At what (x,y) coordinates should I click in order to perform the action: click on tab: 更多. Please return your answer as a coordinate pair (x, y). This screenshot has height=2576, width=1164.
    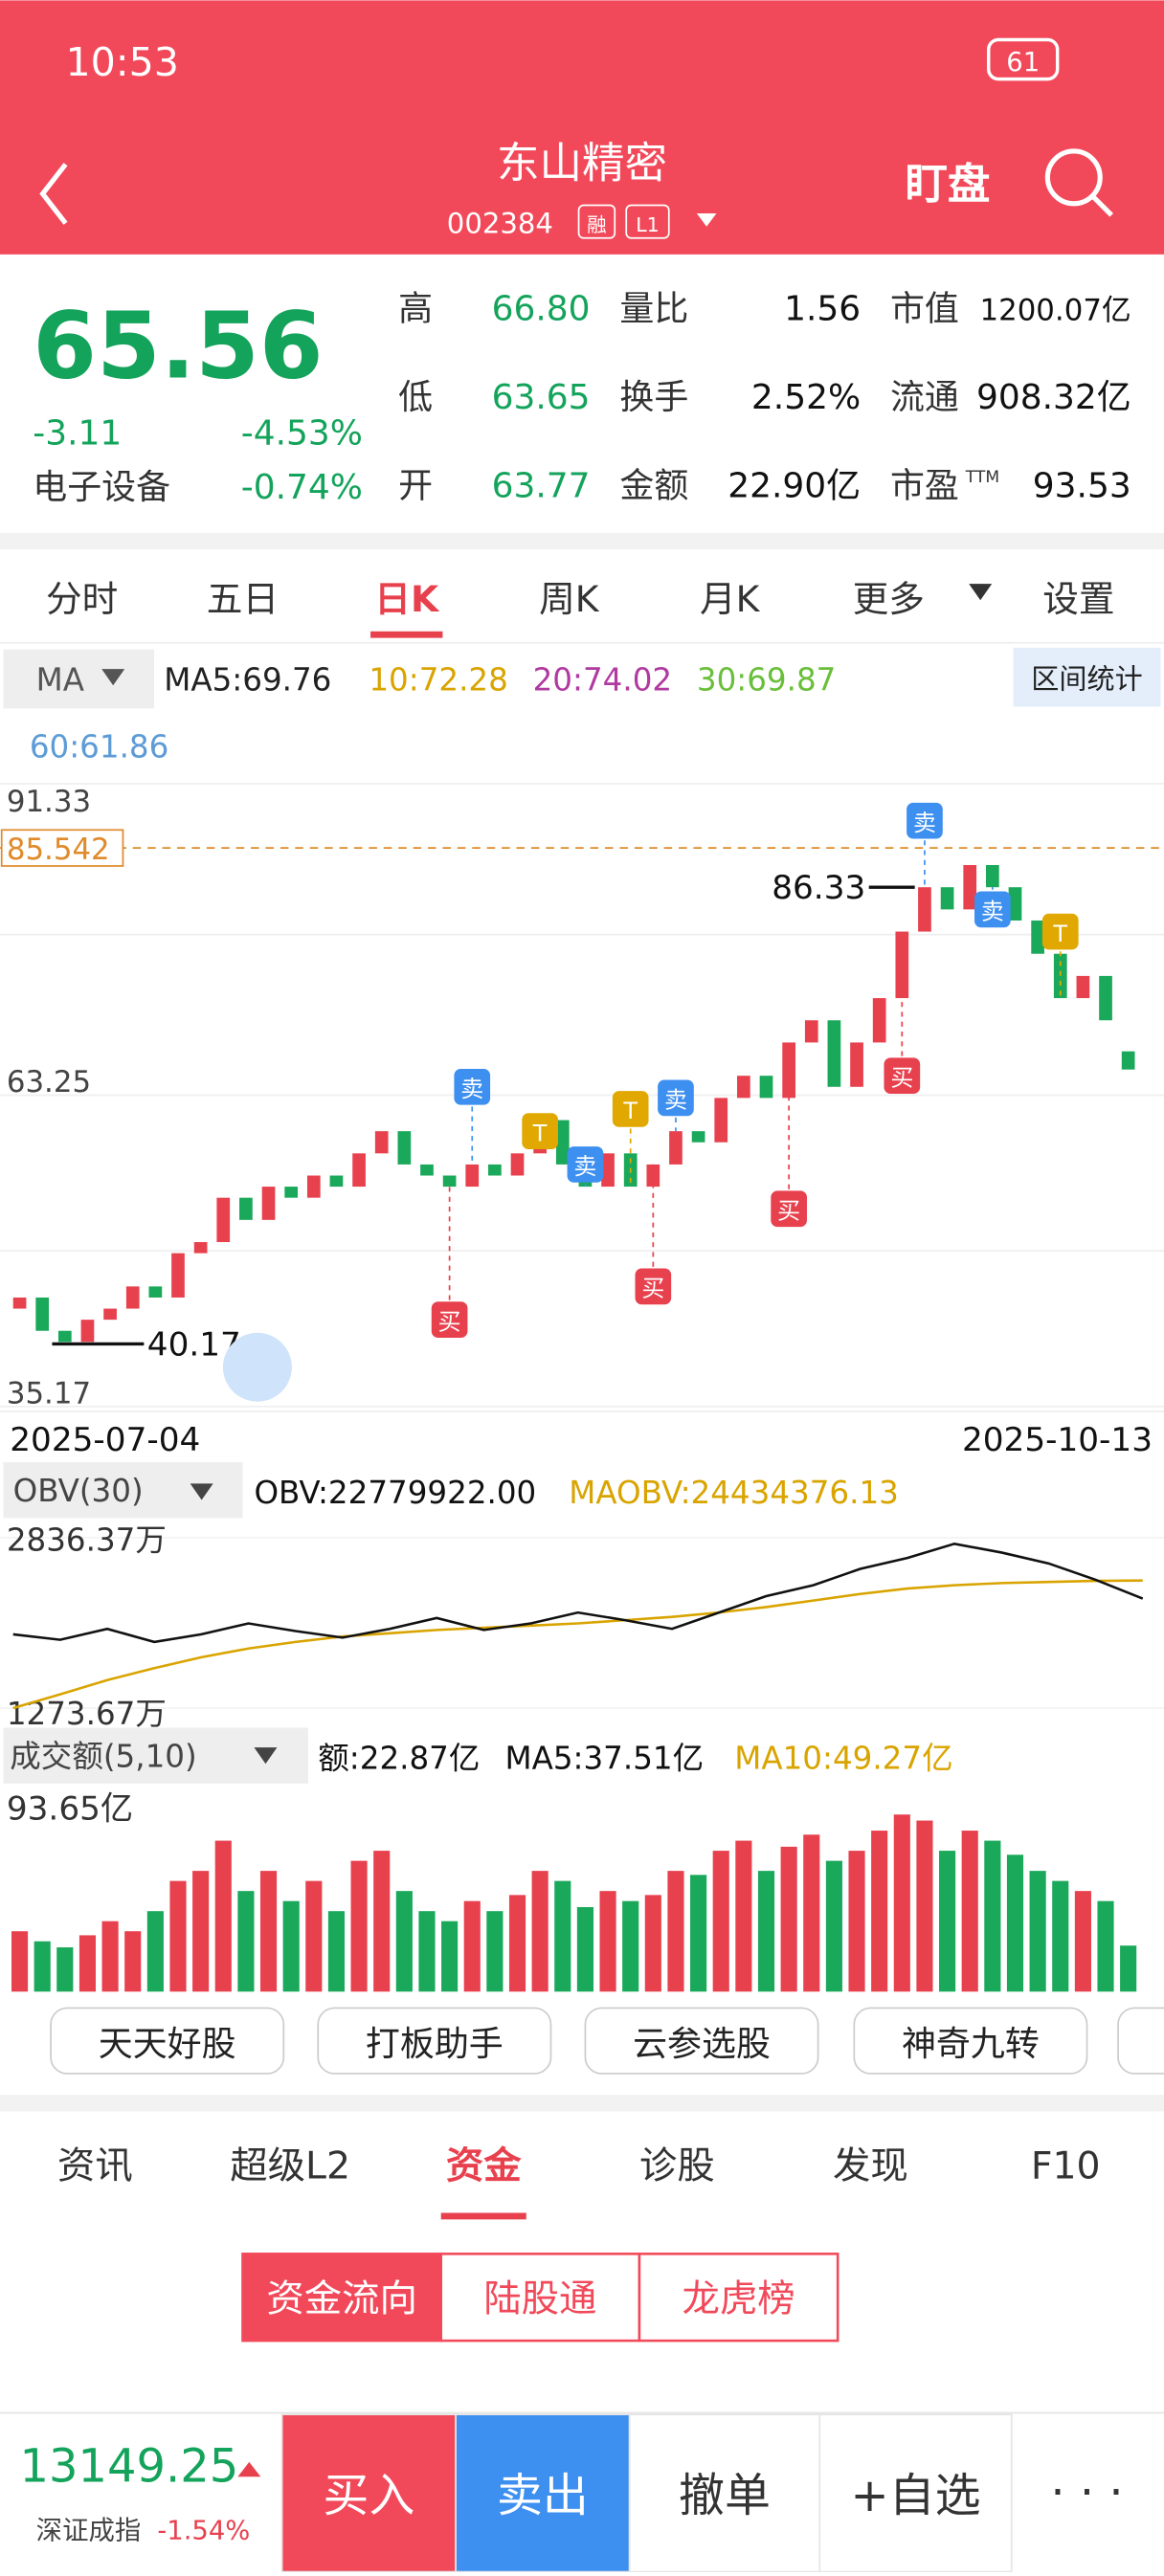
    Looking at the image, I should click on (889, 599).